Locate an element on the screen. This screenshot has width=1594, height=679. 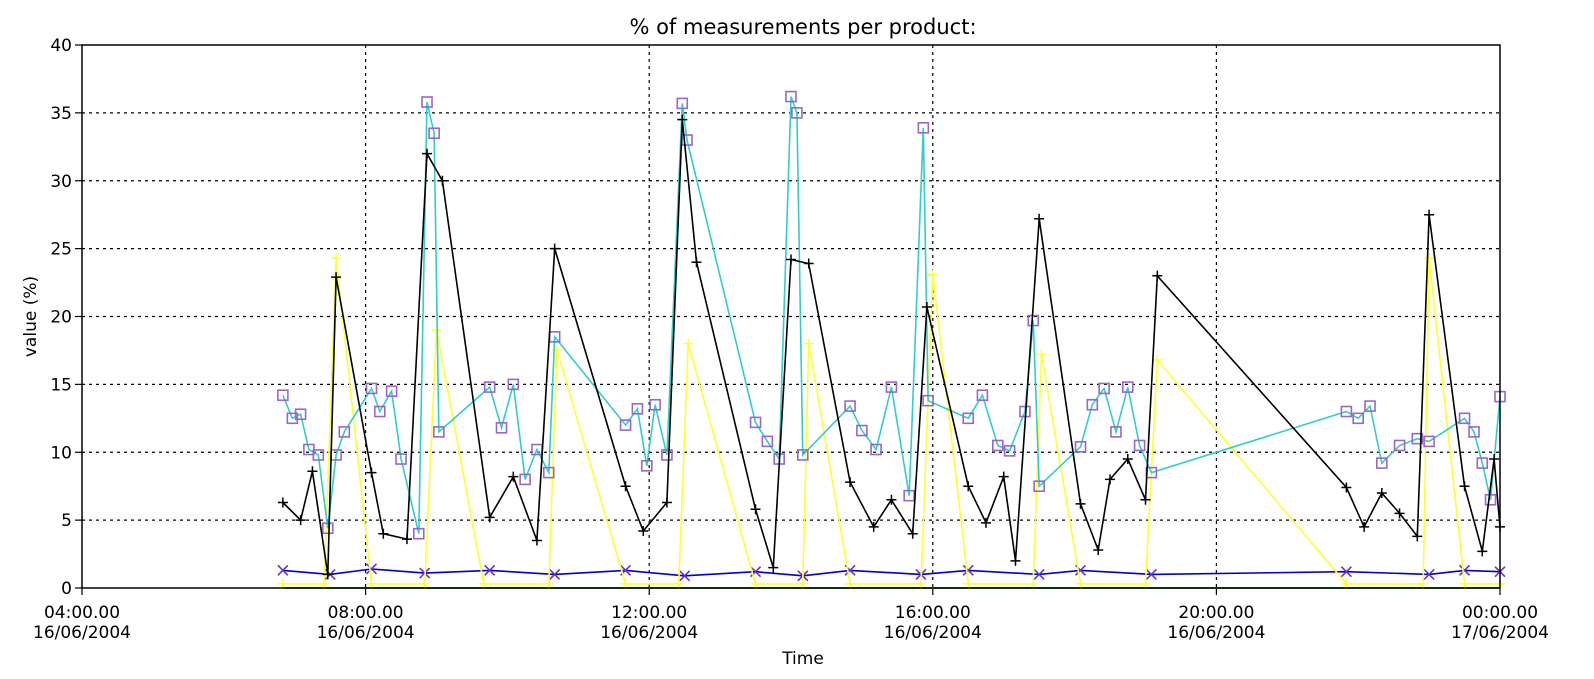
y-tick-label: 0 is located at coordinates (66, 589).